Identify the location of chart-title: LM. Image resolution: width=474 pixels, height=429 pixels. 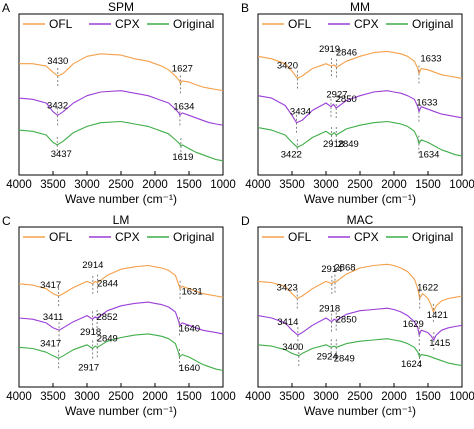
(121, 220).